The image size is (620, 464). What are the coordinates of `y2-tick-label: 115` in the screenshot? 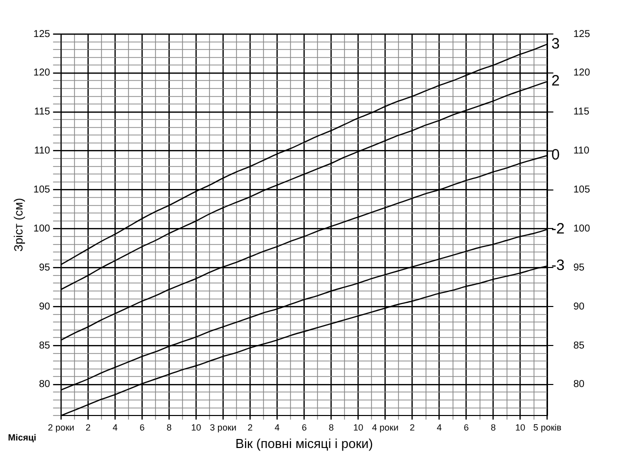 It's located at (581, 112).